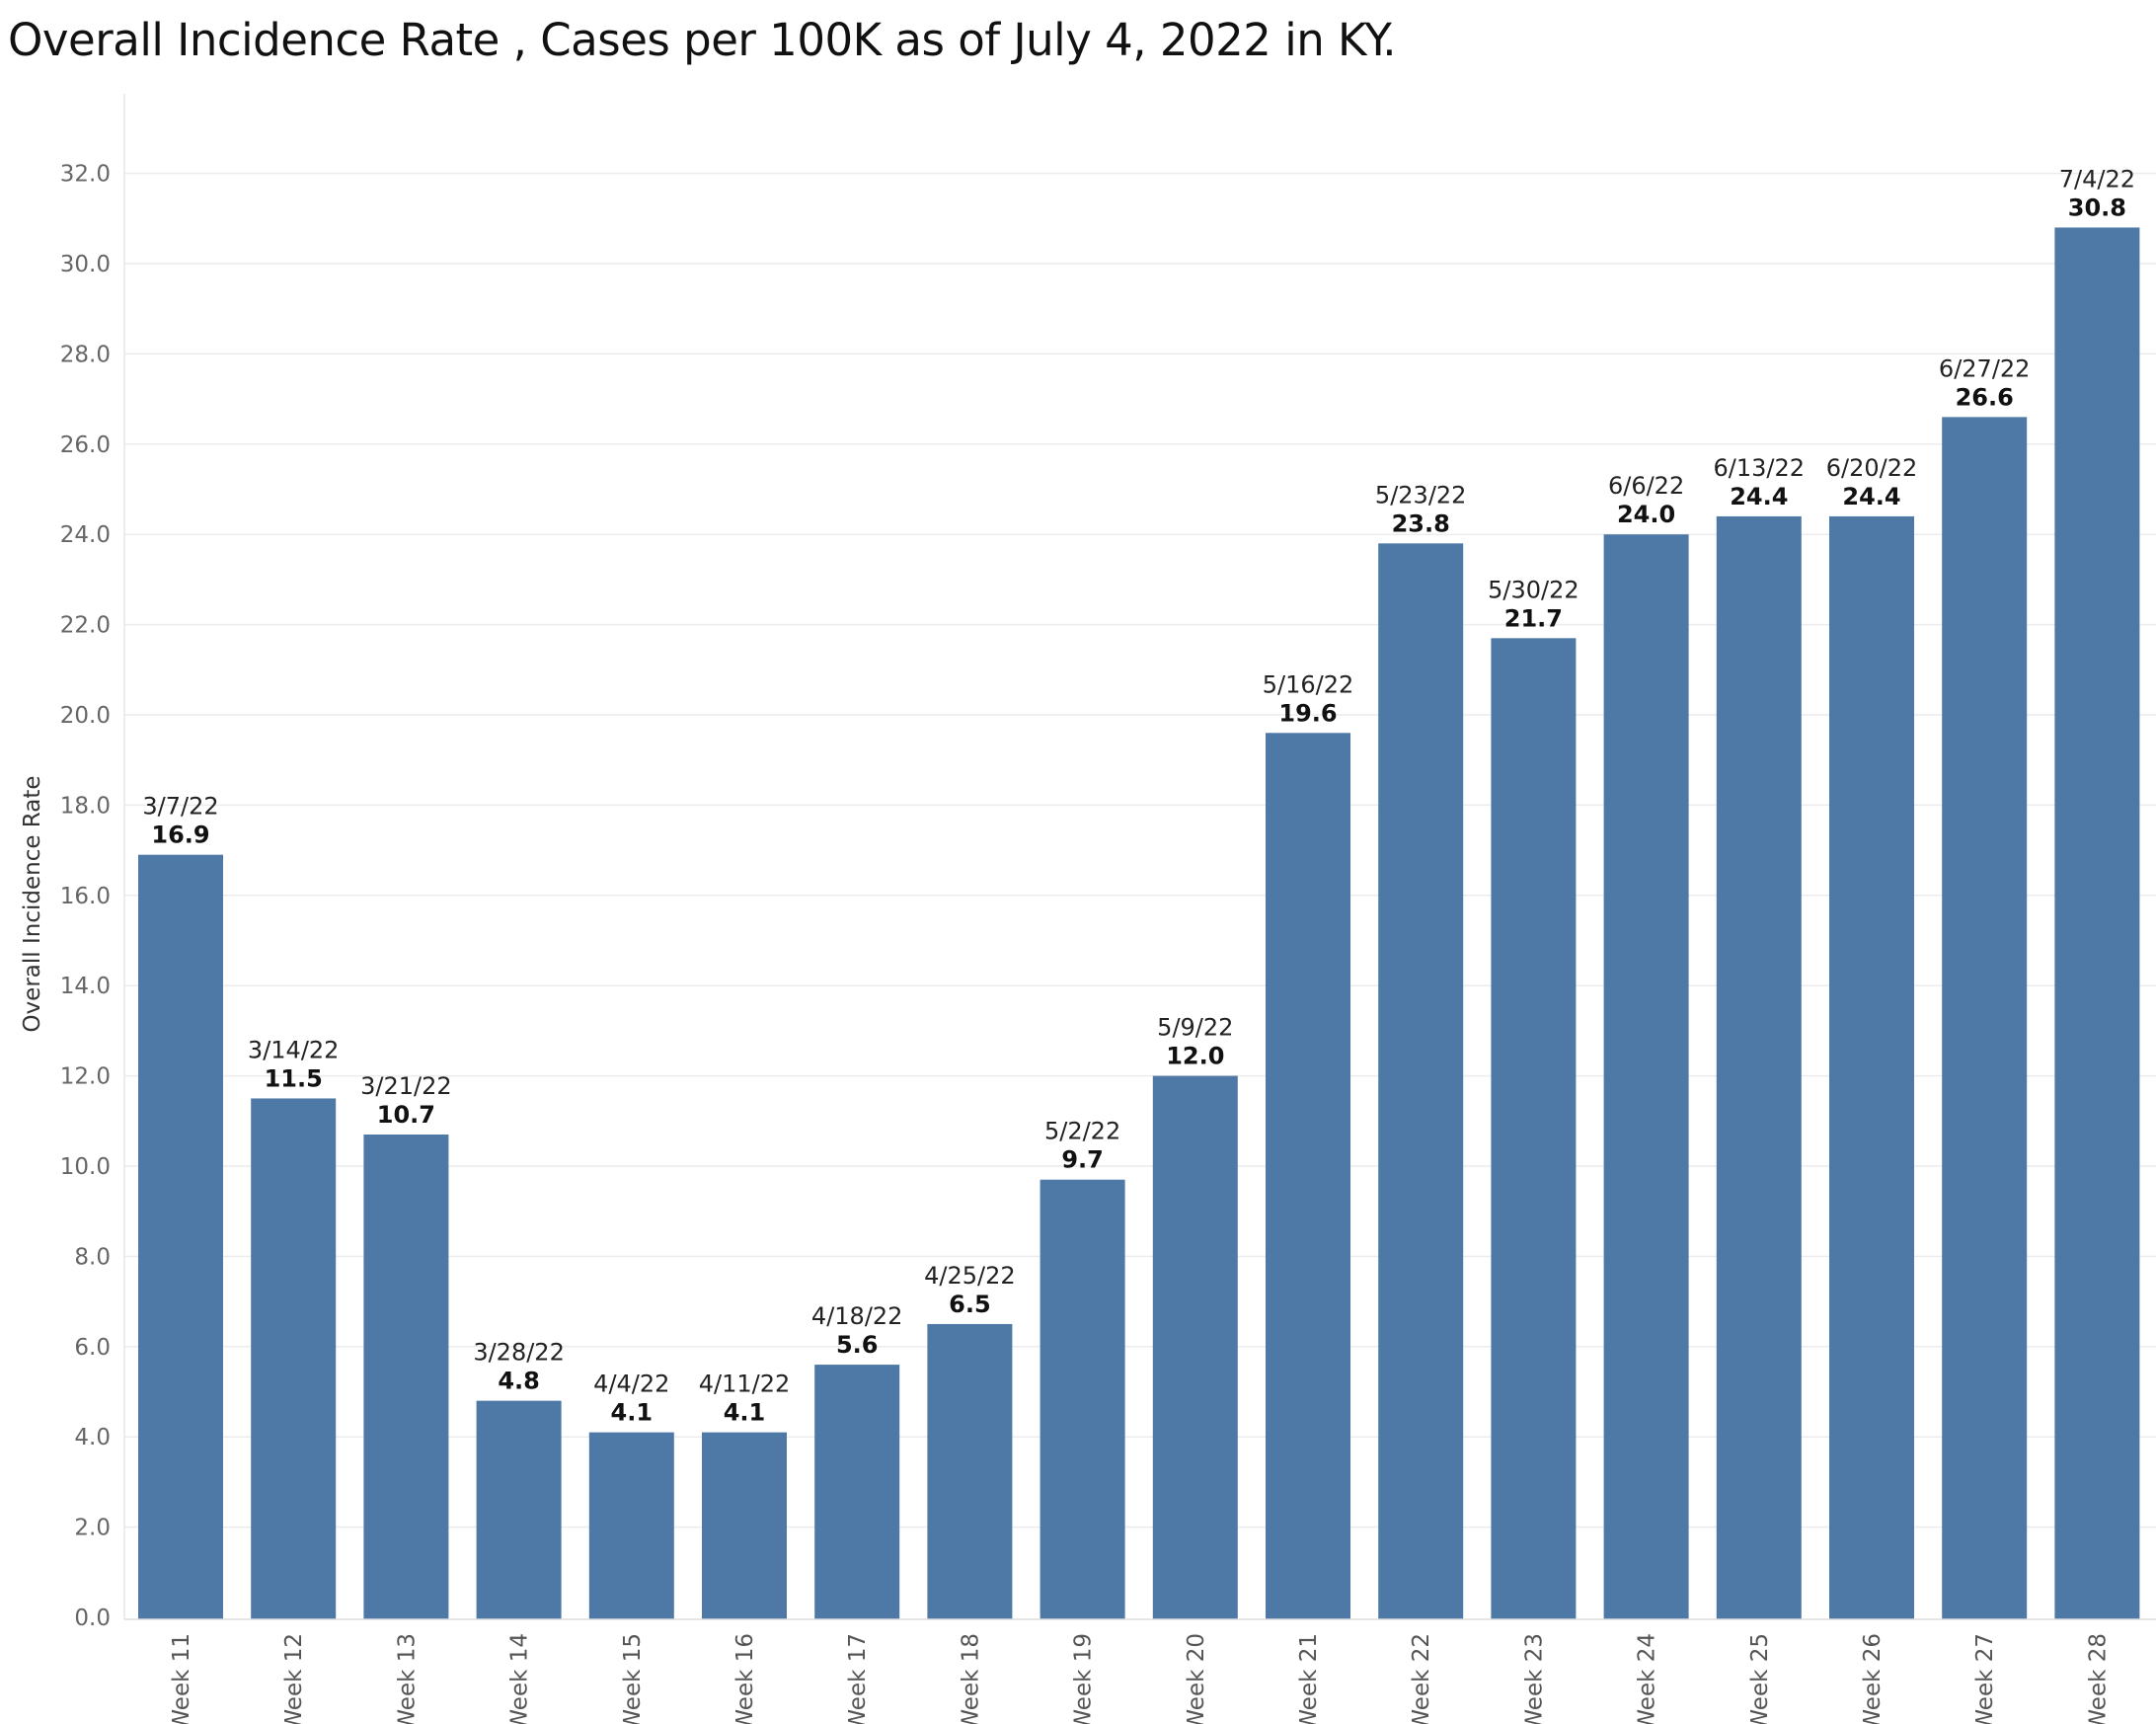  What do you see at coordinates (519, 1353) in the screenshot?
I see `bar-date-label: 3/28/22` at bounding box center [519, 1353].